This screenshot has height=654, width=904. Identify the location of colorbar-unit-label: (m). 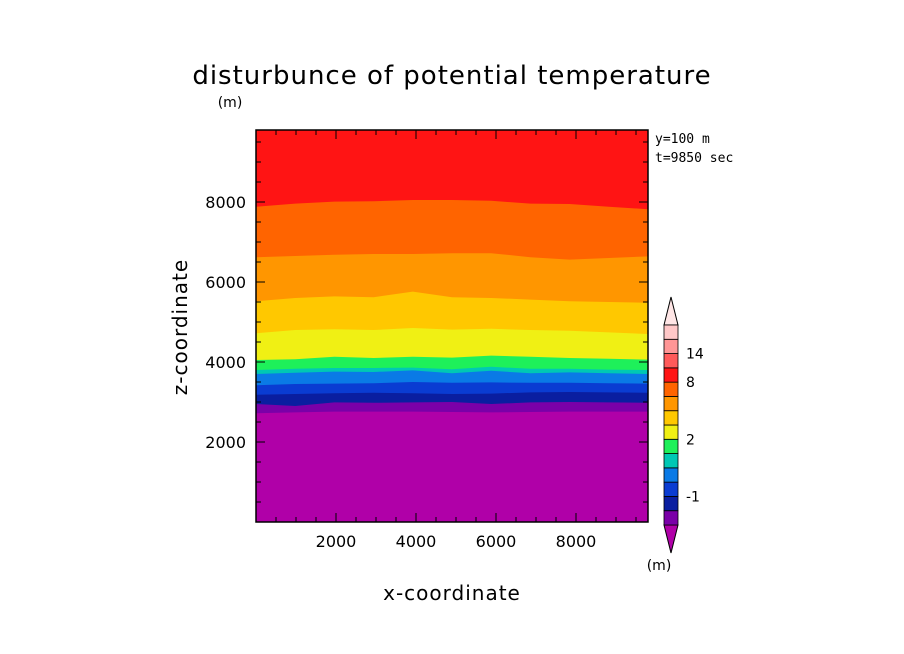
(659, 566).